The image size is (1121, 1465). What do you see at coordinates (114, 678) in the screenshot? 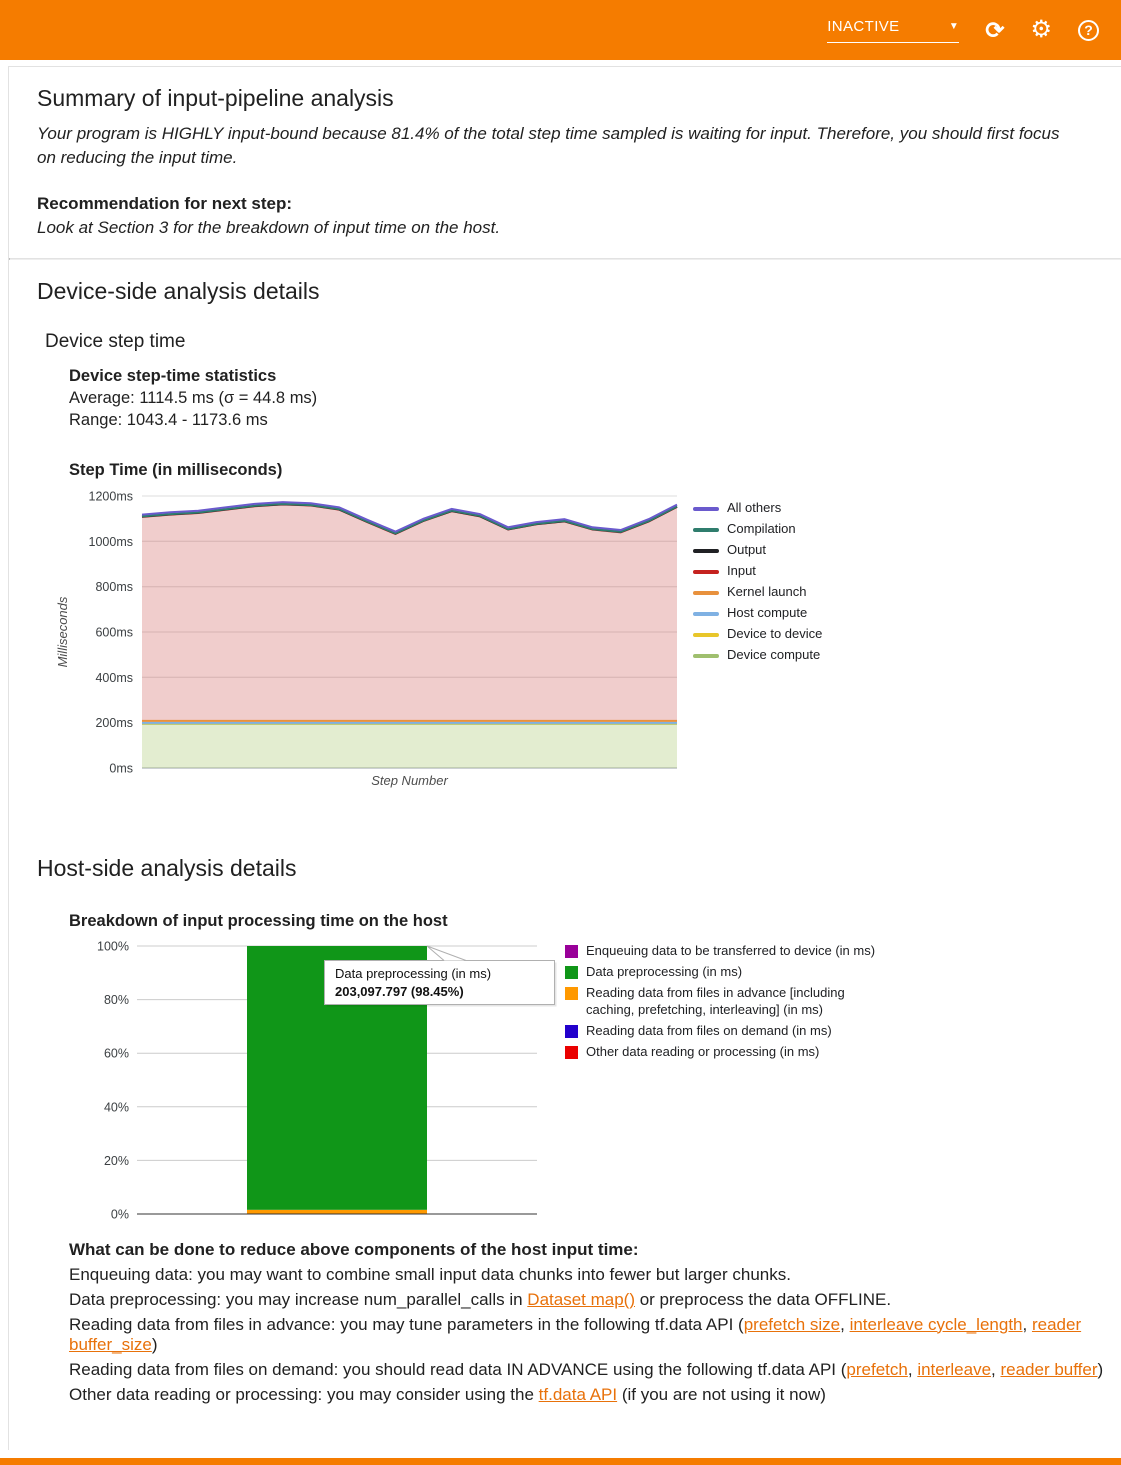
I see `svg-text: 400ms` at bounding box center [114, 678].